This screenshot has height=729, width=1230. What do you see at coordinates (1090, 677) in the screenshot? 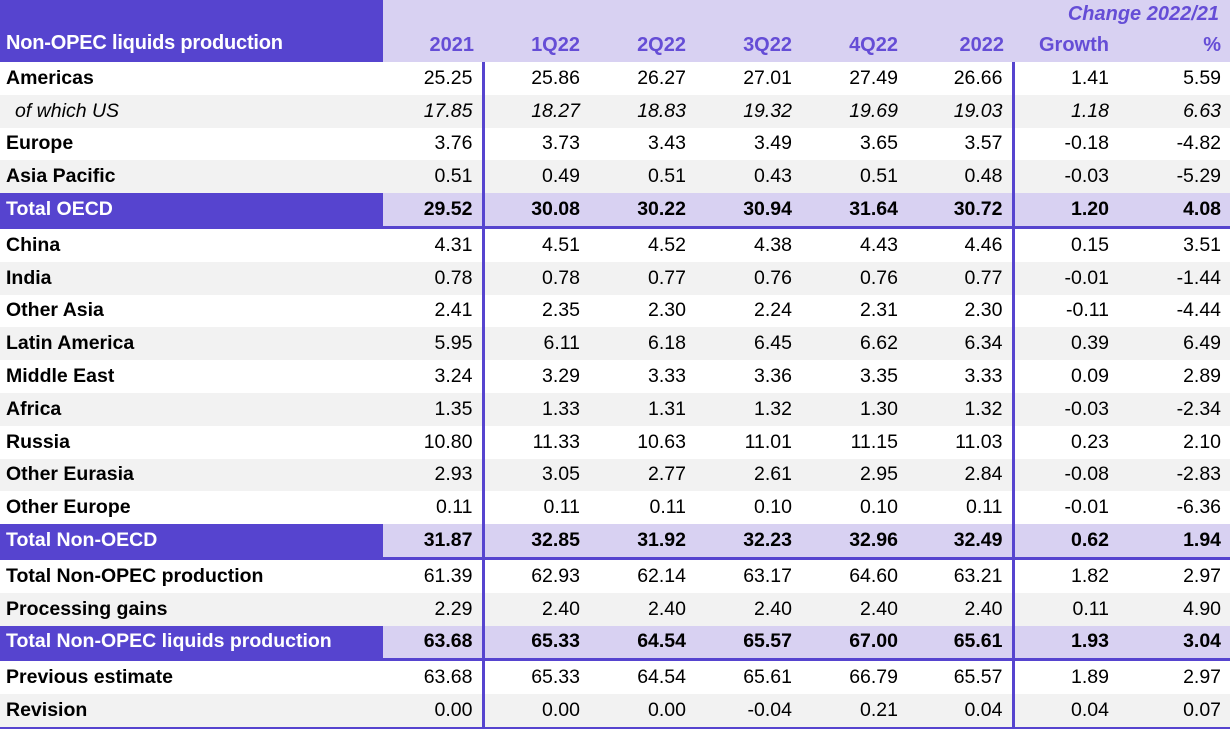
I see `cell-growth: 1.89` at bounding box center [1090, 677].